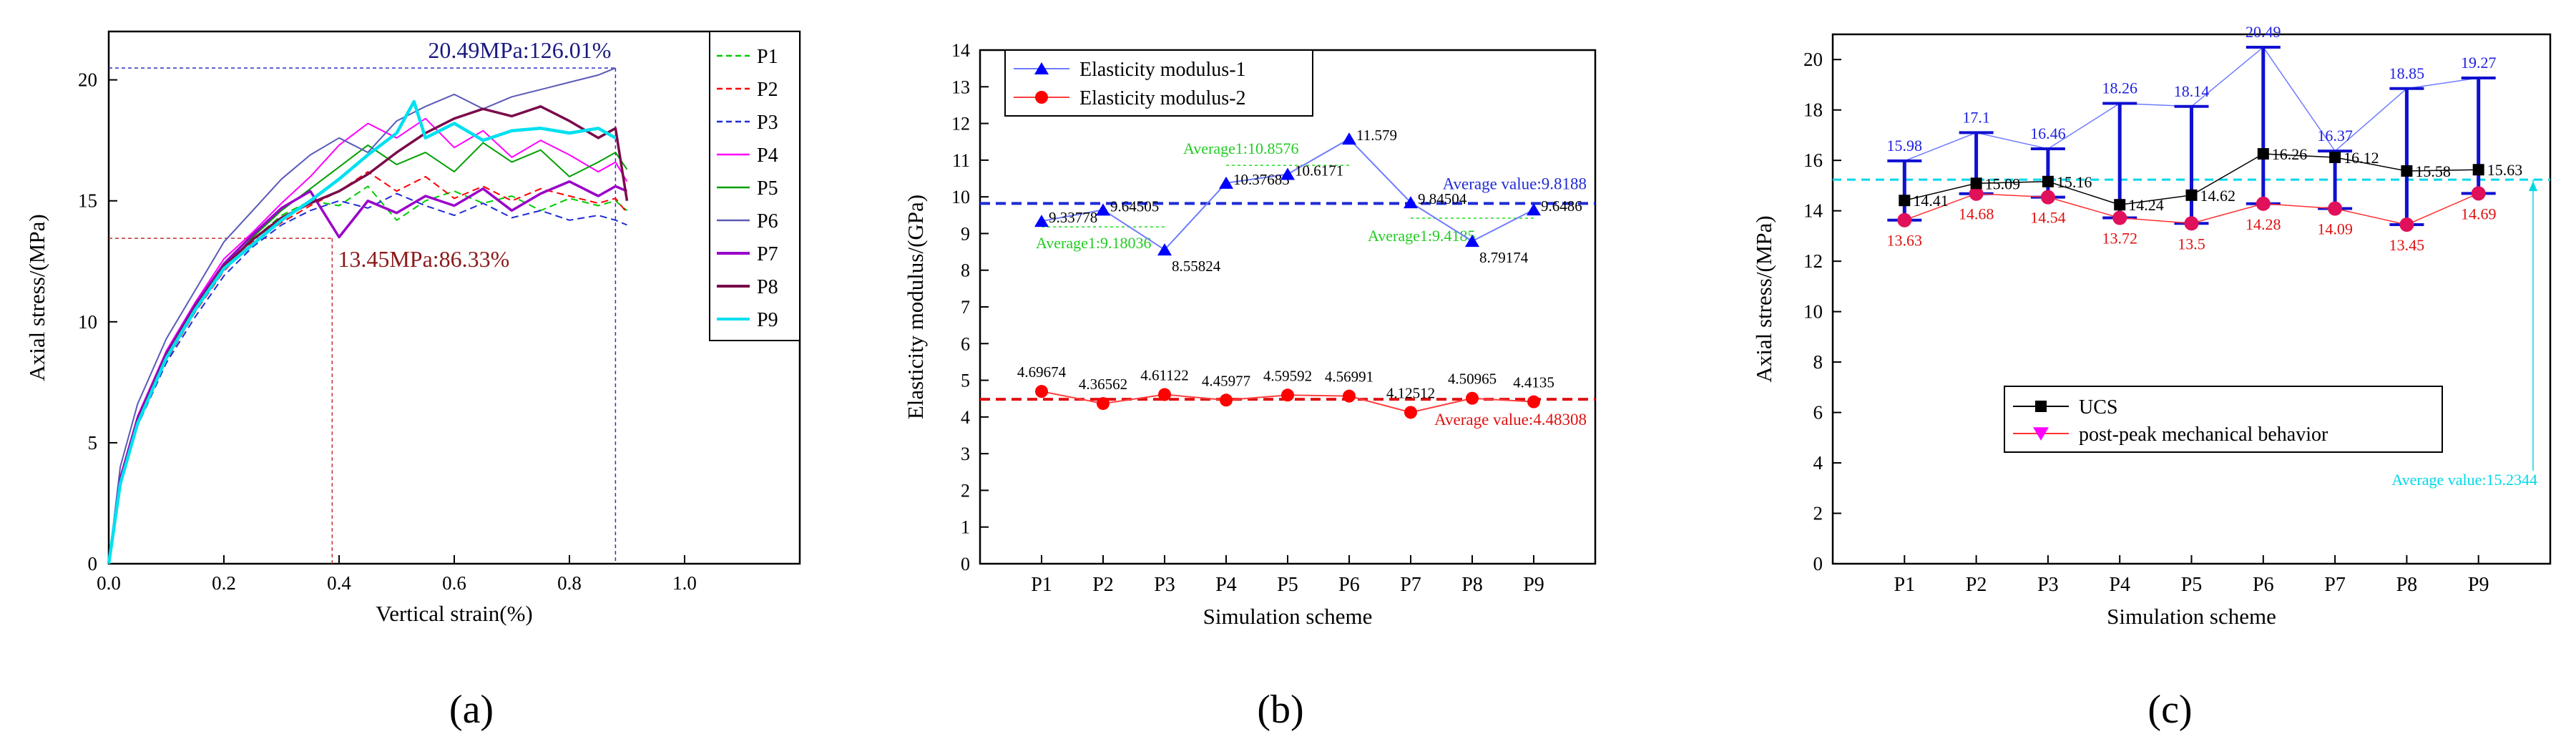 This screenshot has width=2576, height=739. Describe the element at coordinates (767, 188) in the screenshot. I see `legend-label-p5: P5` at that location.